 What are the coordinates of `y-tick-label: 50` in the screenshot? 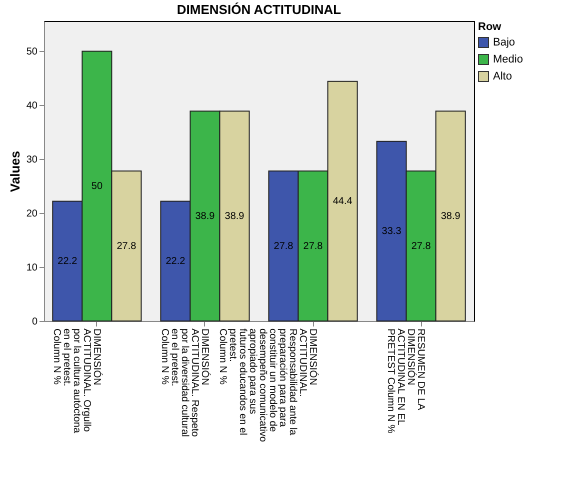 It's located at (32, 52).